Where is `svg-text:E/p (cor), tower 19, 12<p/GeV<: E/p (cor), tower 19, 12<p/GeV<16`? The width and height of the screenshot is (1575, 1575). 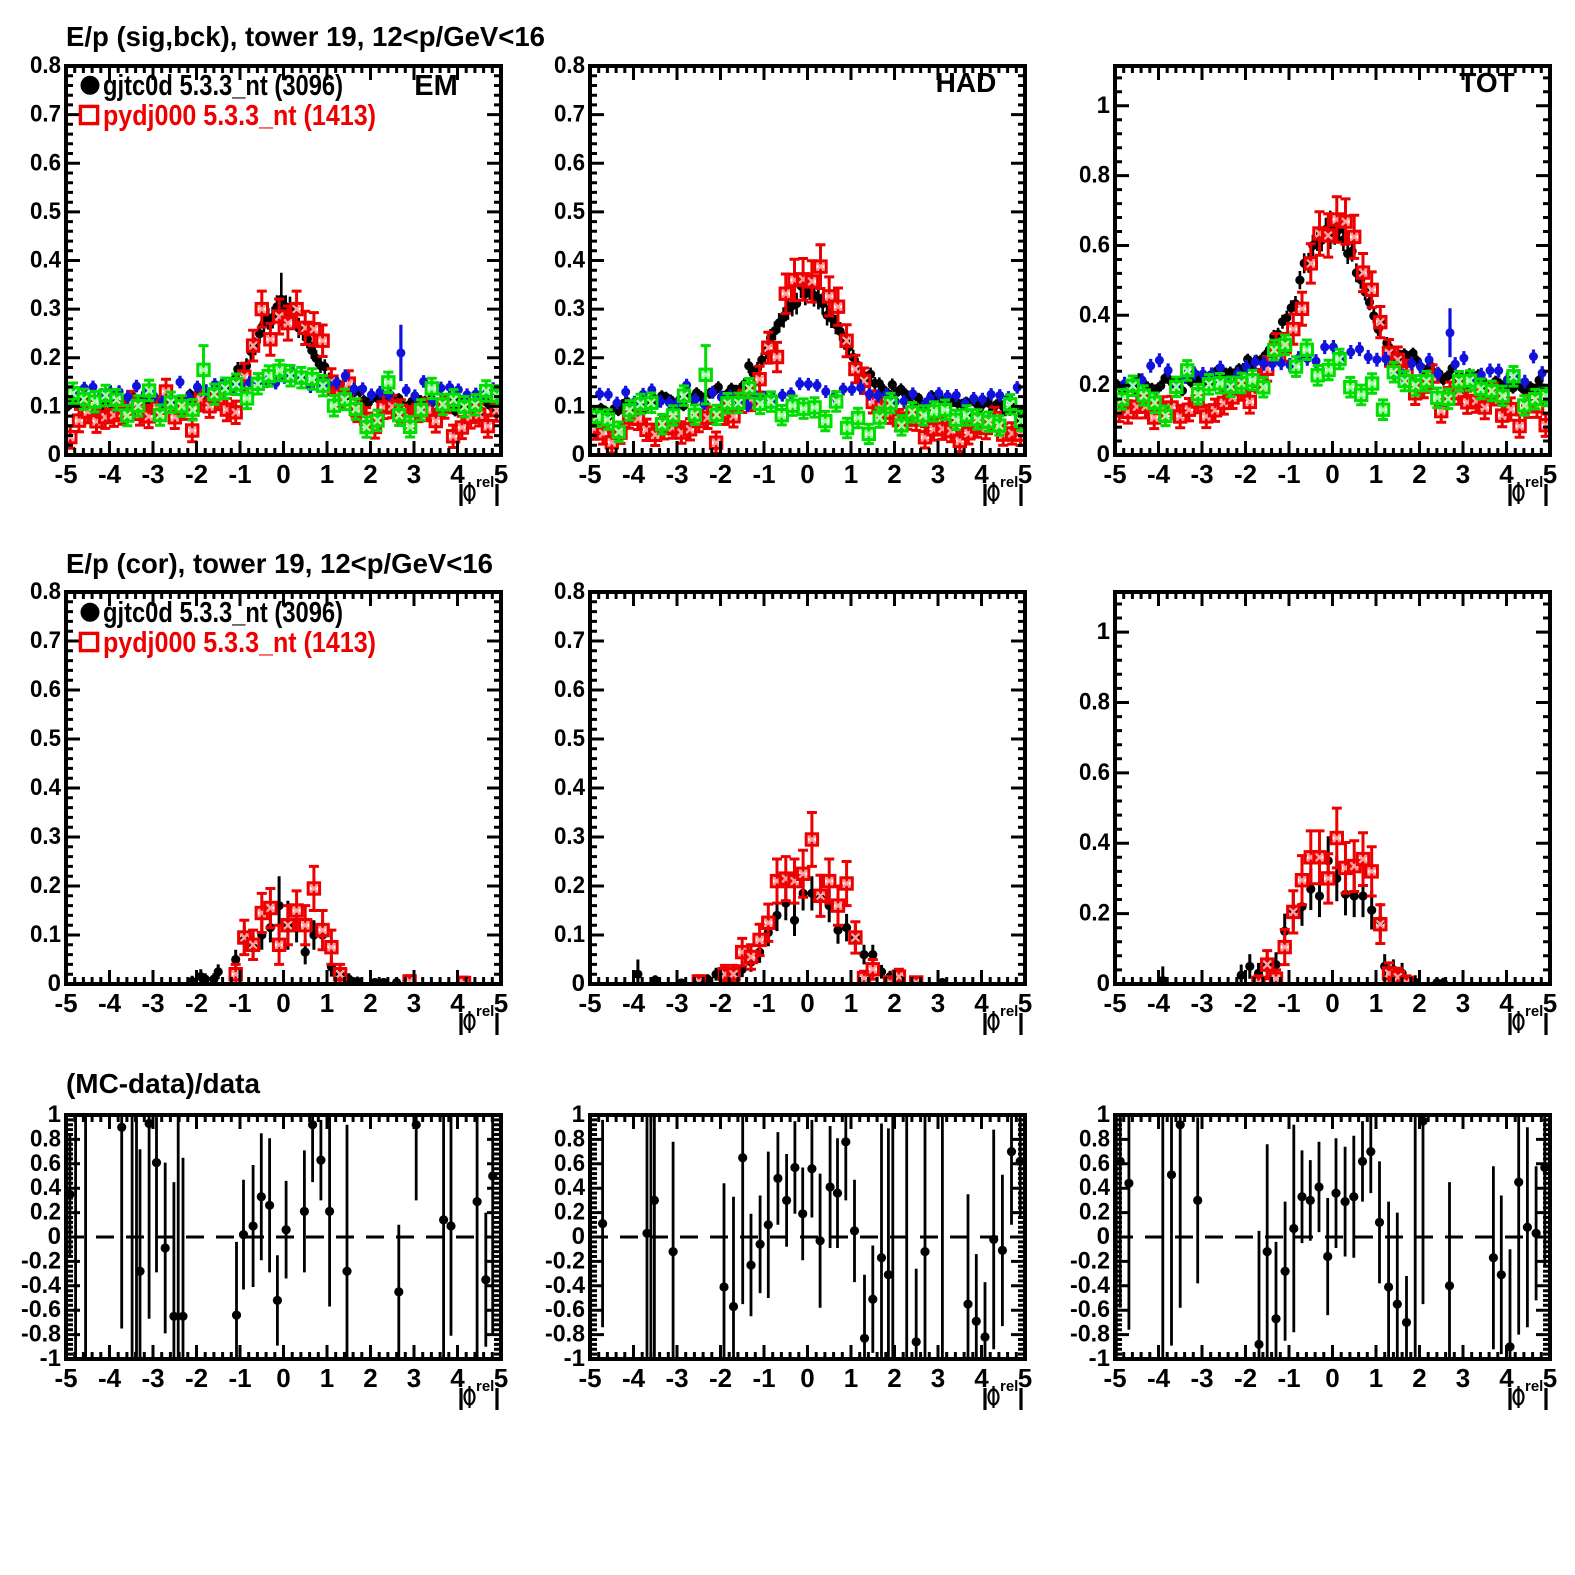
svg-text:E/p (cor), tower 19, 12<p/GeV<: E/p (cor), tower 19, 12<p/GeV<16 is located at coordinates (279, 563).